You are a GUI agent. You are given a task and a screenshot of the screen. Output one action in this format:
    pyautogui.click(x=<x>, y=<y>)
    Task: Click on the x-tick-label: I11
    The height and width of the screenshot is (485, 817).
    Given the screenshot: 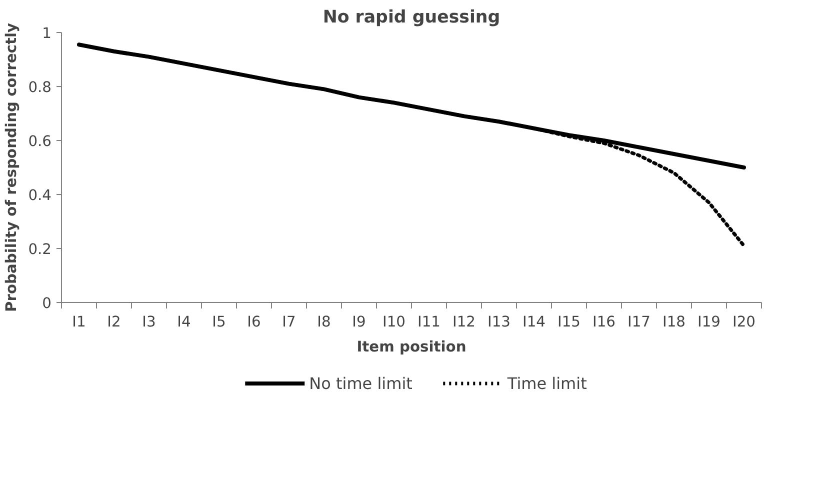 What is the action you would take?
    pyautogui.click(x=429, y=322)
    